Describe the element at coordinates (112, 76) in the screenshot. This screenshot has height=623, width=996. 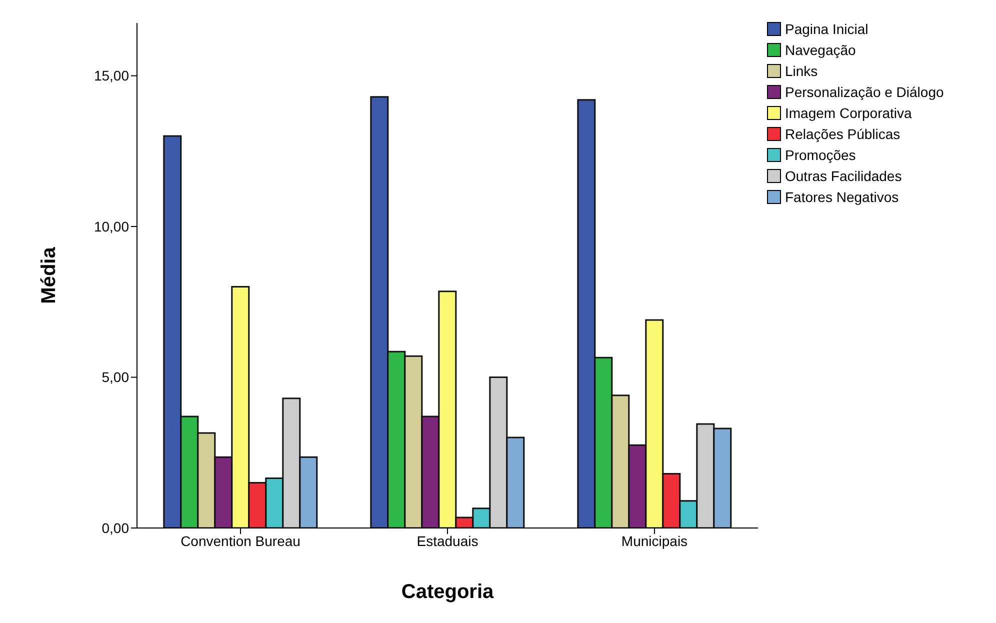
I see `y-tick-label: 15,00` at that location.